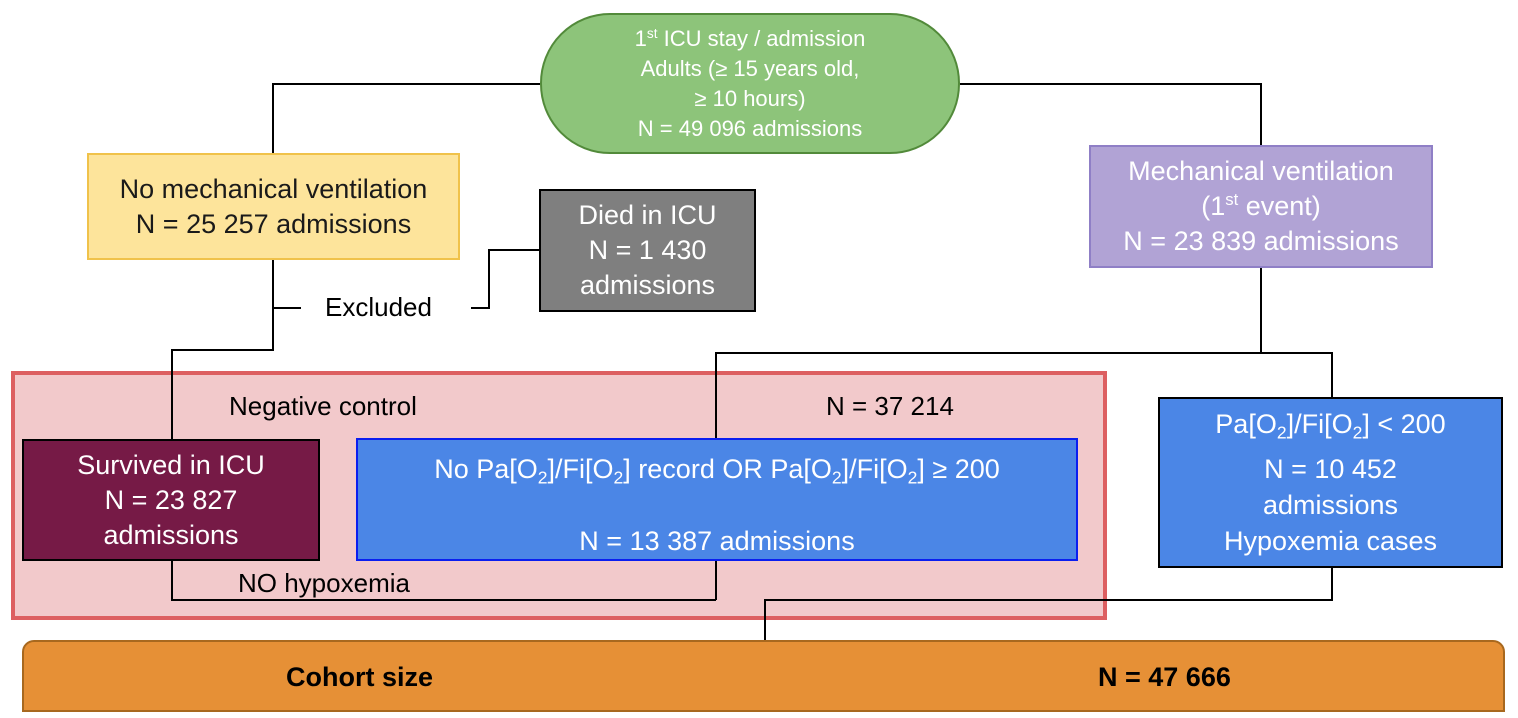  I want to click on connector-hypoxemia-to-cohort, so click(1048, 604).